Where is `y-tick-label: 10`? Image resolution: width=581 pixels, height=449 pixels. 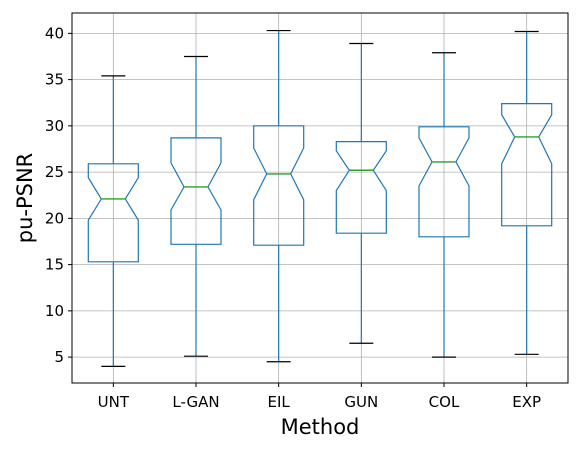 y-tick-label: 10 is located at coordinates (54, 311).